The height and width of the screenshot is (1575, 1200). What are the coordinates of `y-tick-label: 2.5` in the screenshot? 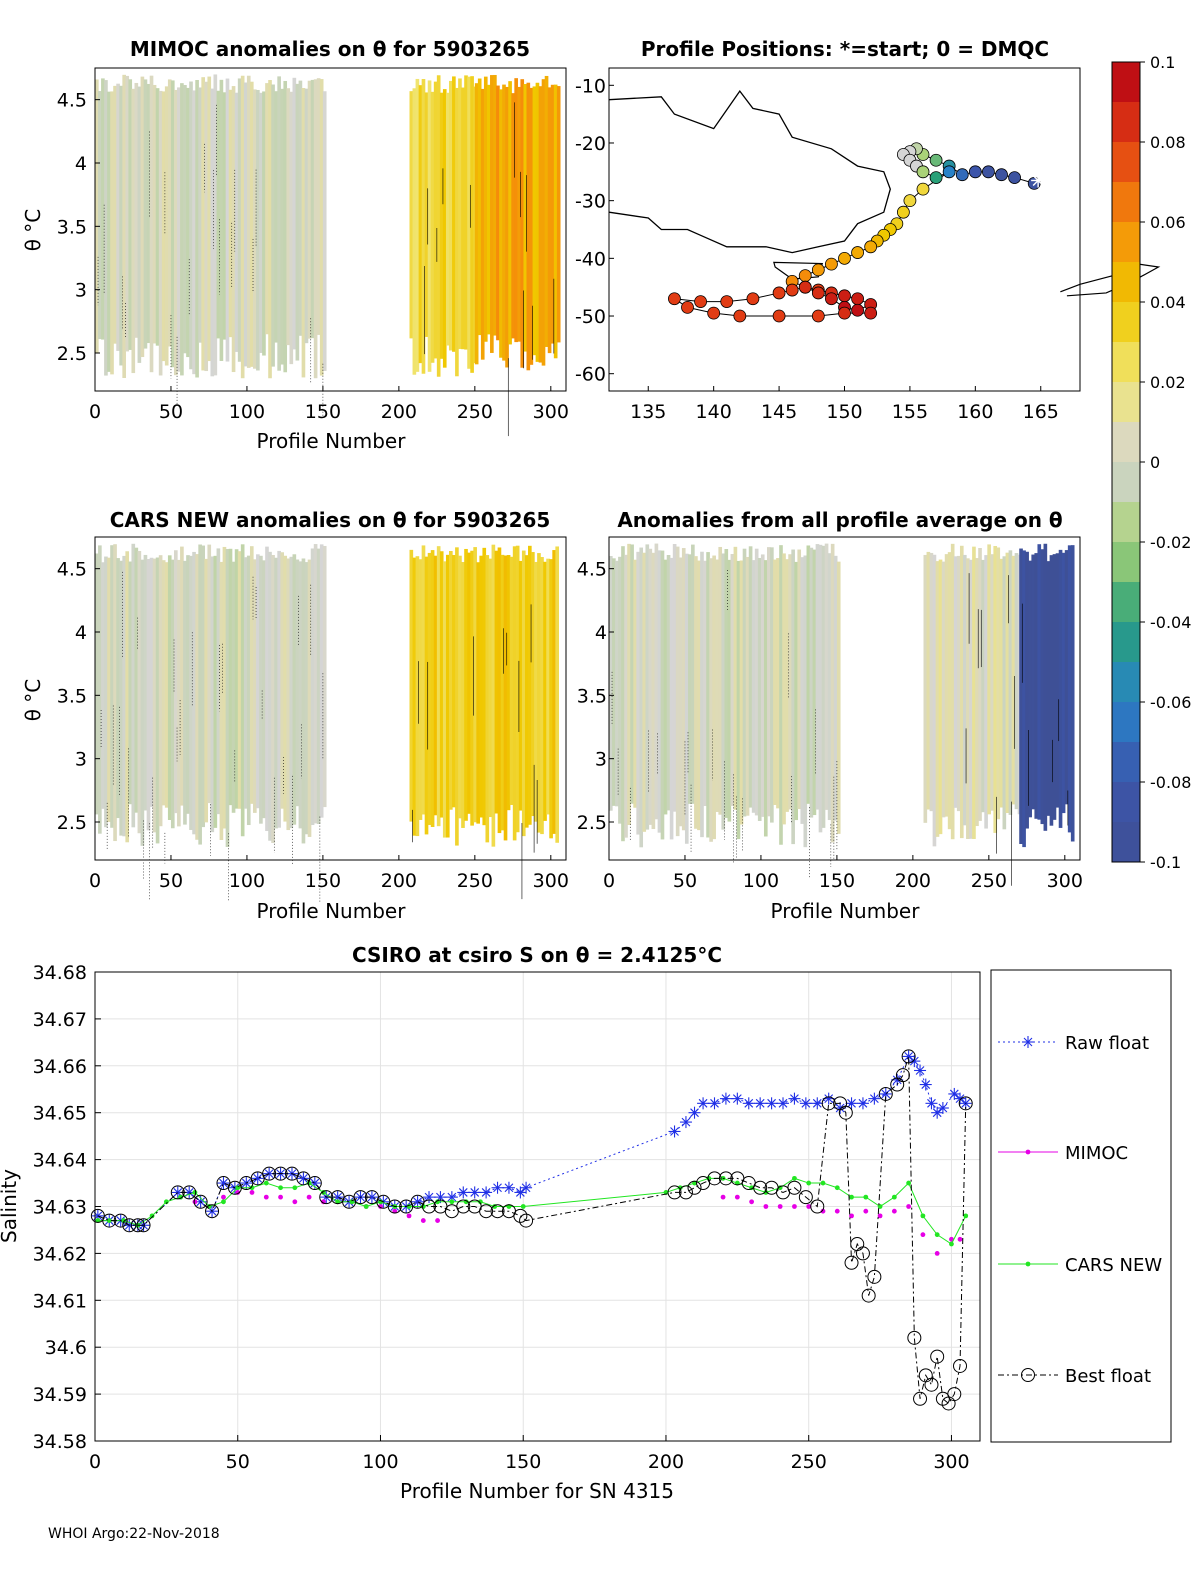 It's located at (72, 354).